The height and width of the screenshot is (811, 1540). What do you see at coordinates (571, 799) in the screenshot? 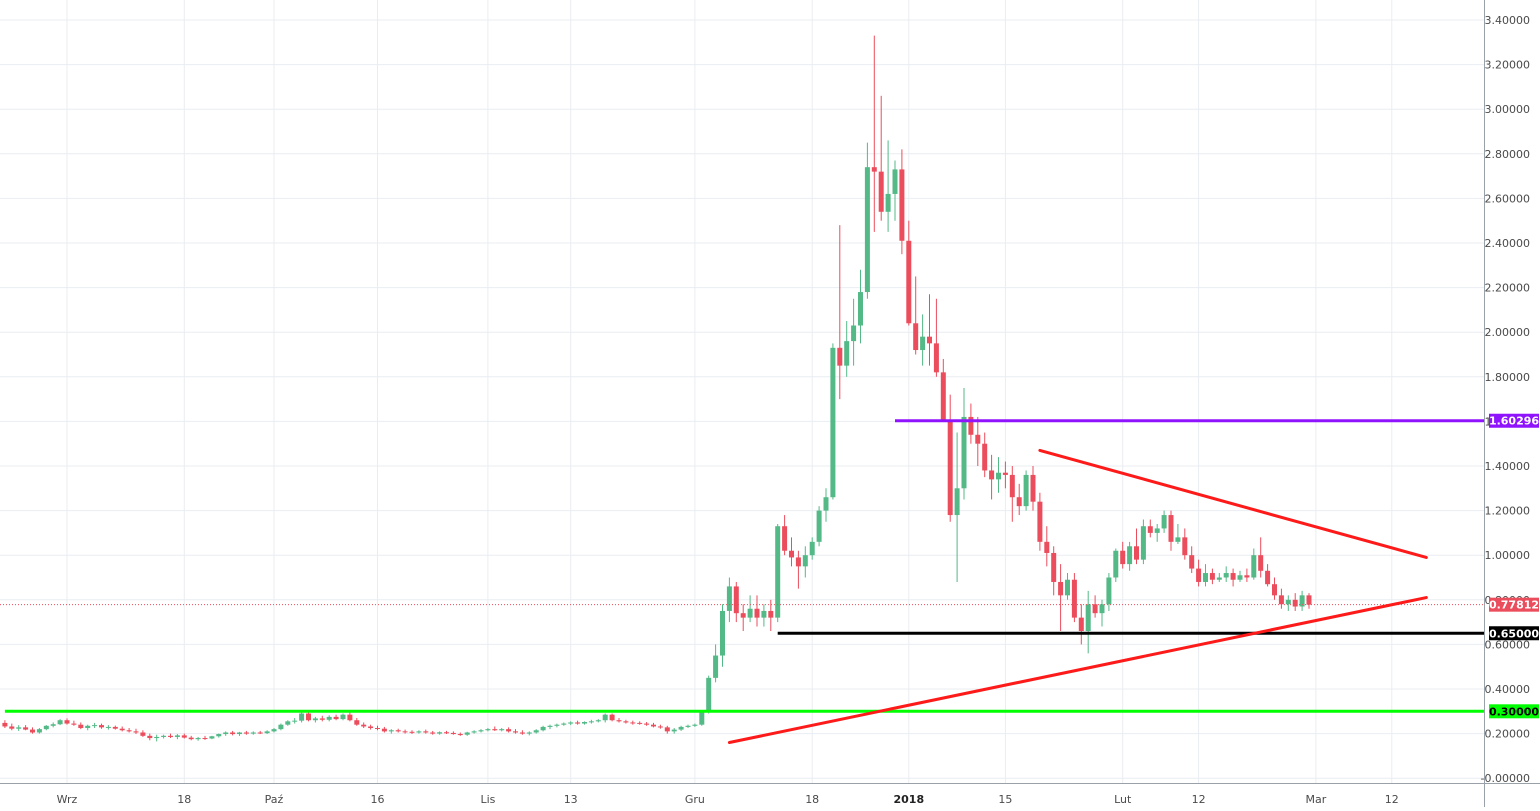
I see `x-tick-label: 13` at bounding box center [571, 799].